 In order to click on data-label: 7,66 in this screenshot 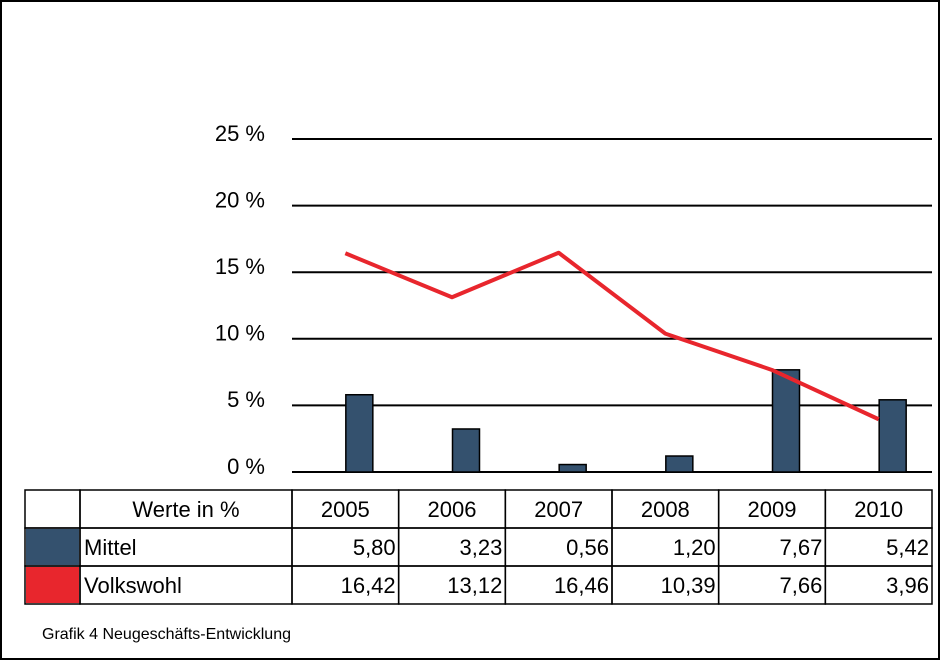, I will do `click(801, 585)`.